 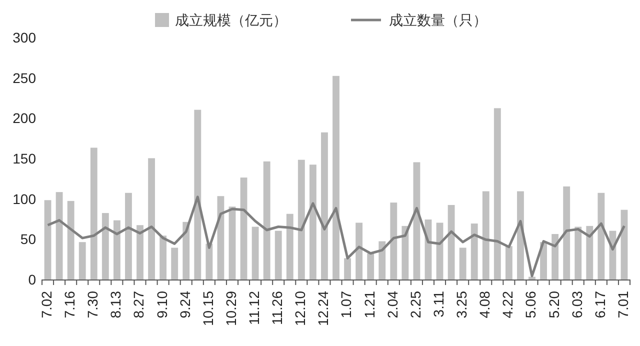 I want to click on x-tick-label: 1.07, so click(x=346, y=304).